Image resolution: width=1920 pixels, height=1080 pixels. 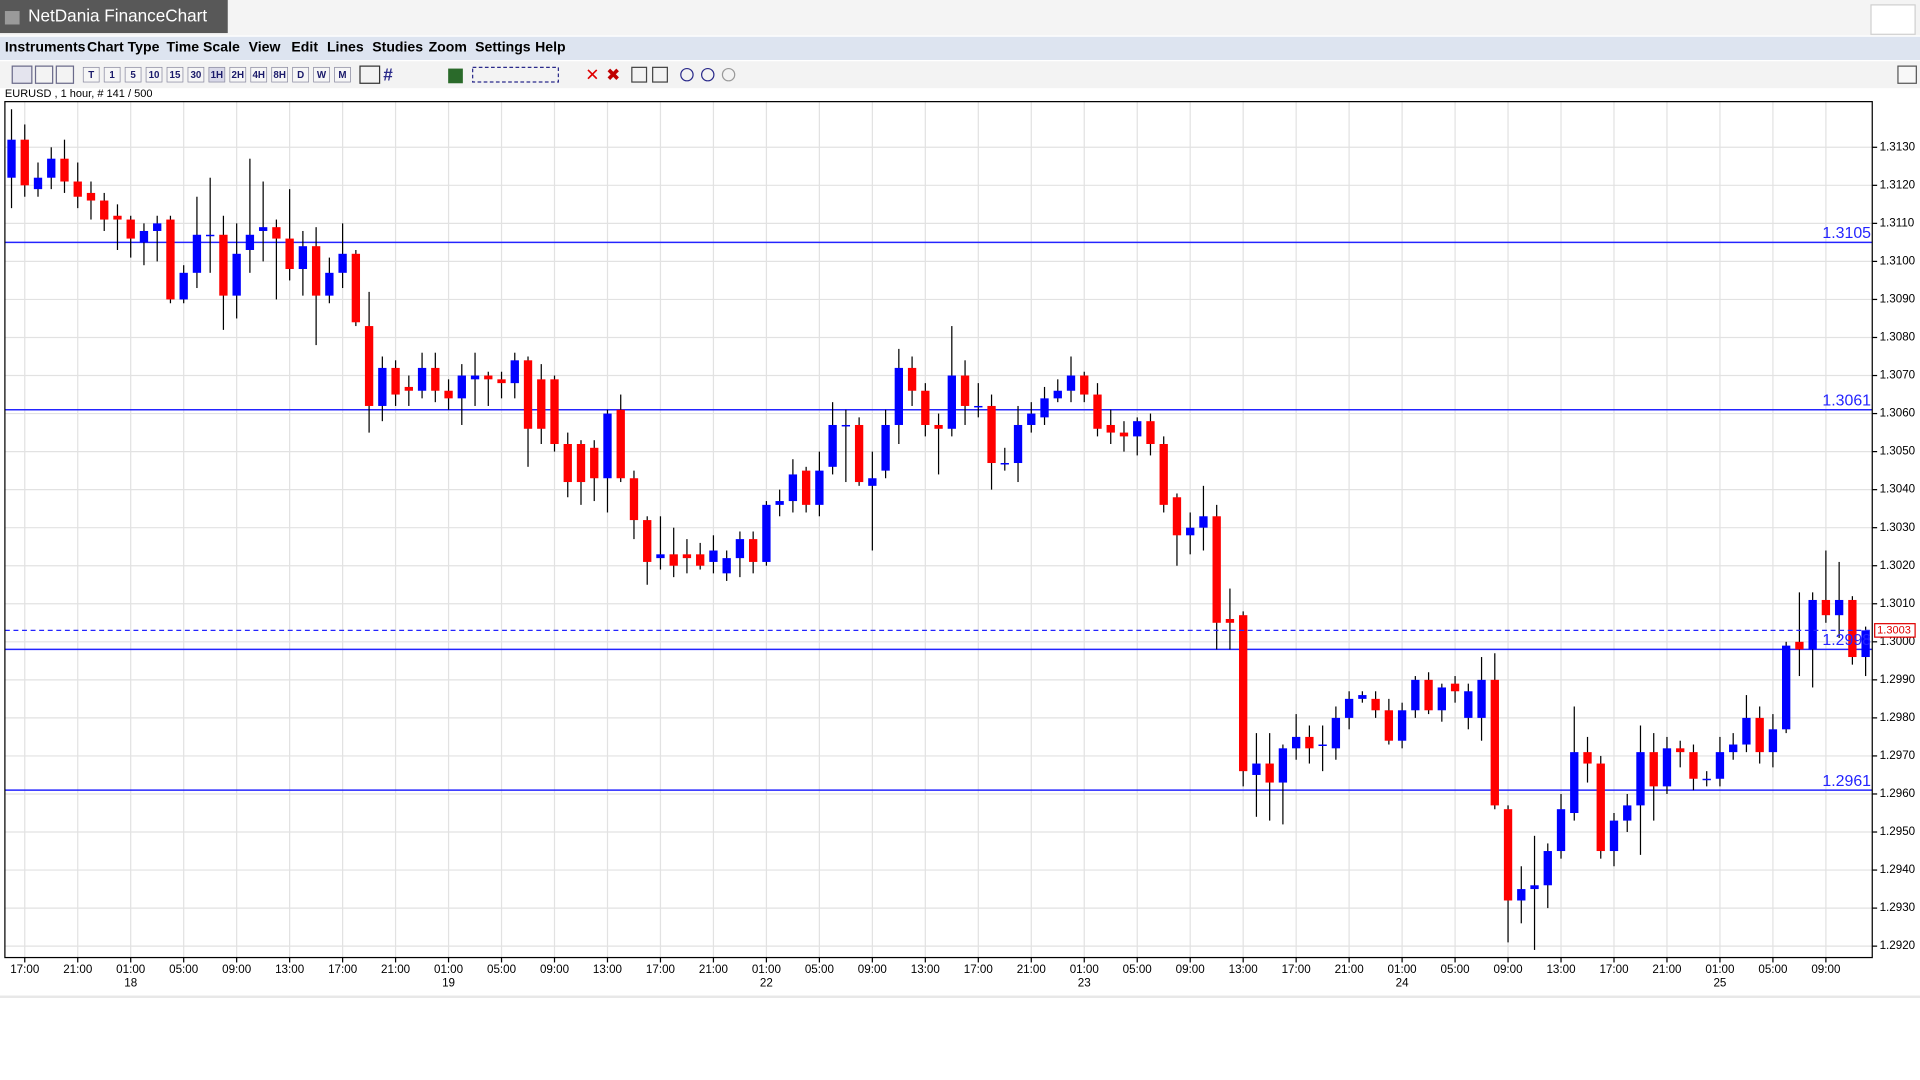 I want to click on toolbar-button-label: W, so click(x=322, y=75).